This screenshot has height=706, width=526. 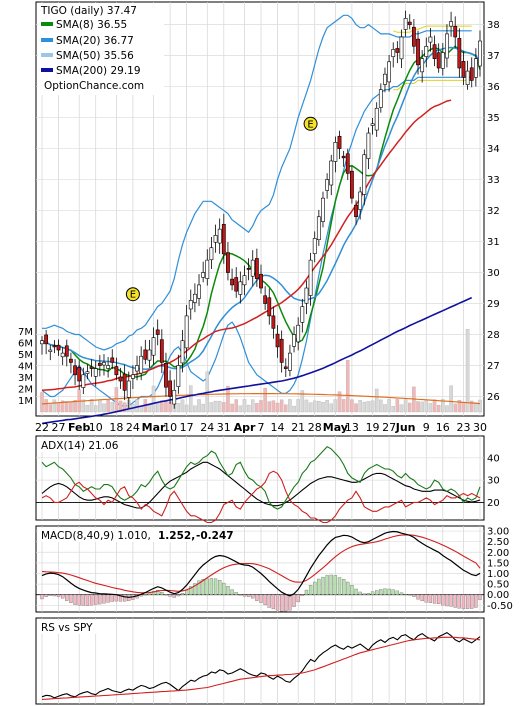 I want to click on macd-tick-label: 3.00, so click(x=498, y=532).